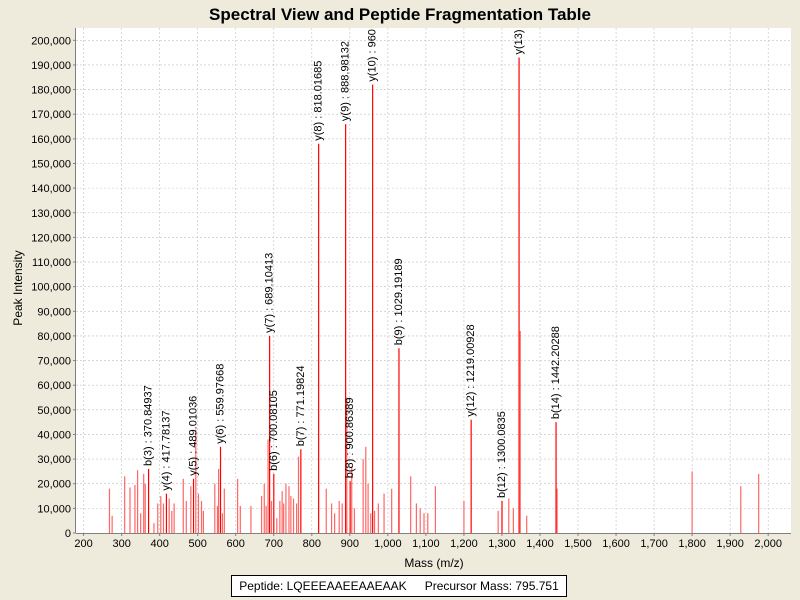  I want to click on x-tick-label: 1,100, so click(426, 544).